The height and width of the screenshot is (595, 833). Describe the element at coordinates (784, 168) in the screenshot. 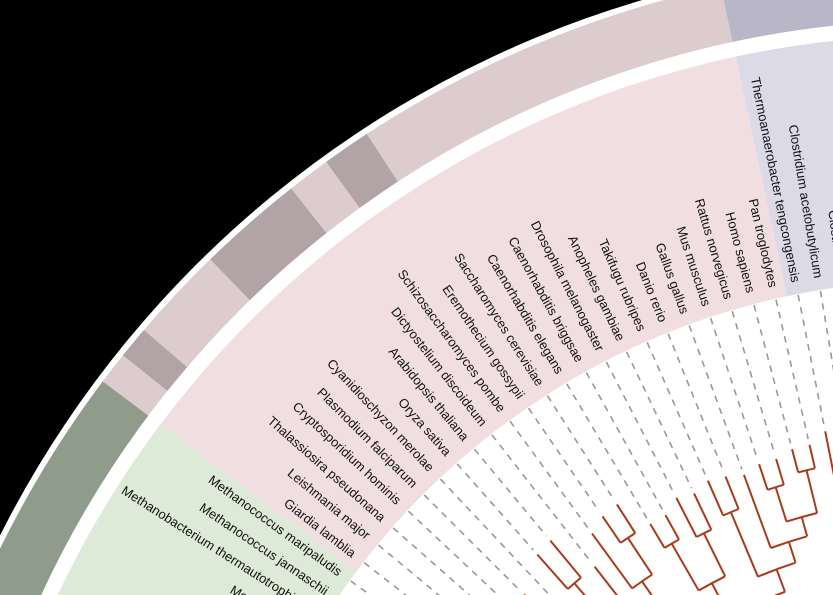

I see `sector-bacteria` at that location.